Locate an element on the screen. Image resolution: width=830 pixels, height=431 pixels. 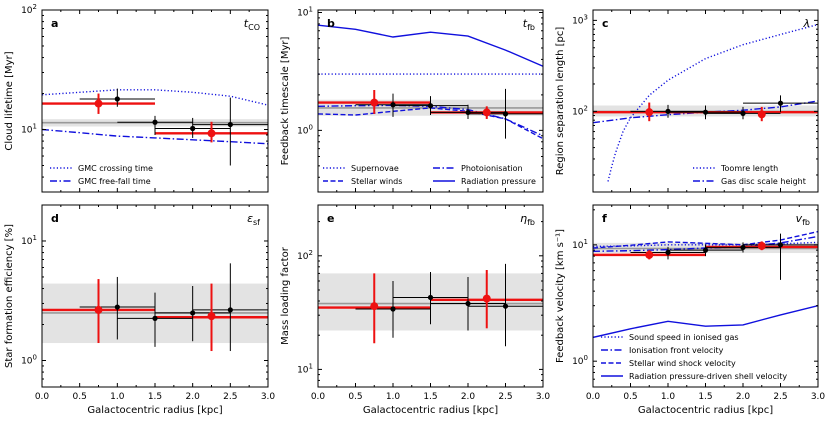
legend-label-1: Photoionisation is located at coordinates (492, 168).